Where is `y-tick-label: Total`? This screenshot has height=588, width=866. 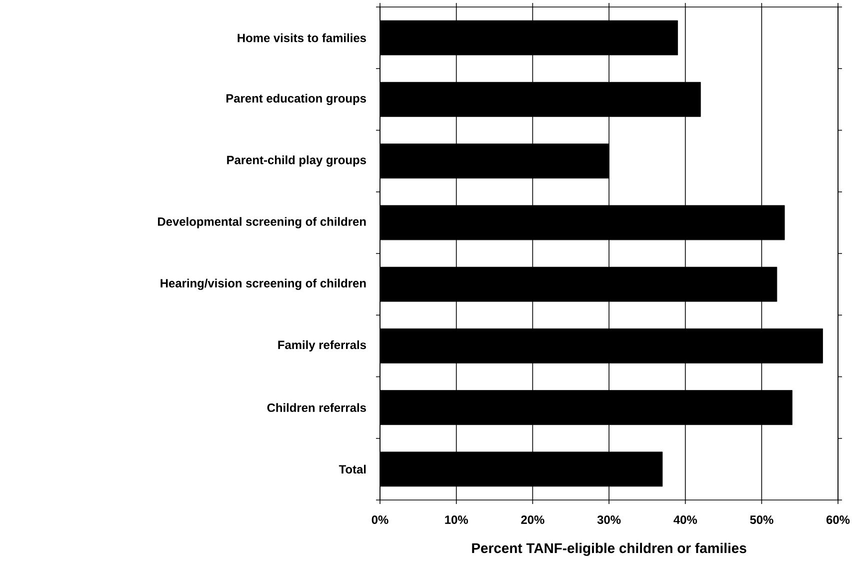 y-tick-label: Total is located at coordinates (352, 469).